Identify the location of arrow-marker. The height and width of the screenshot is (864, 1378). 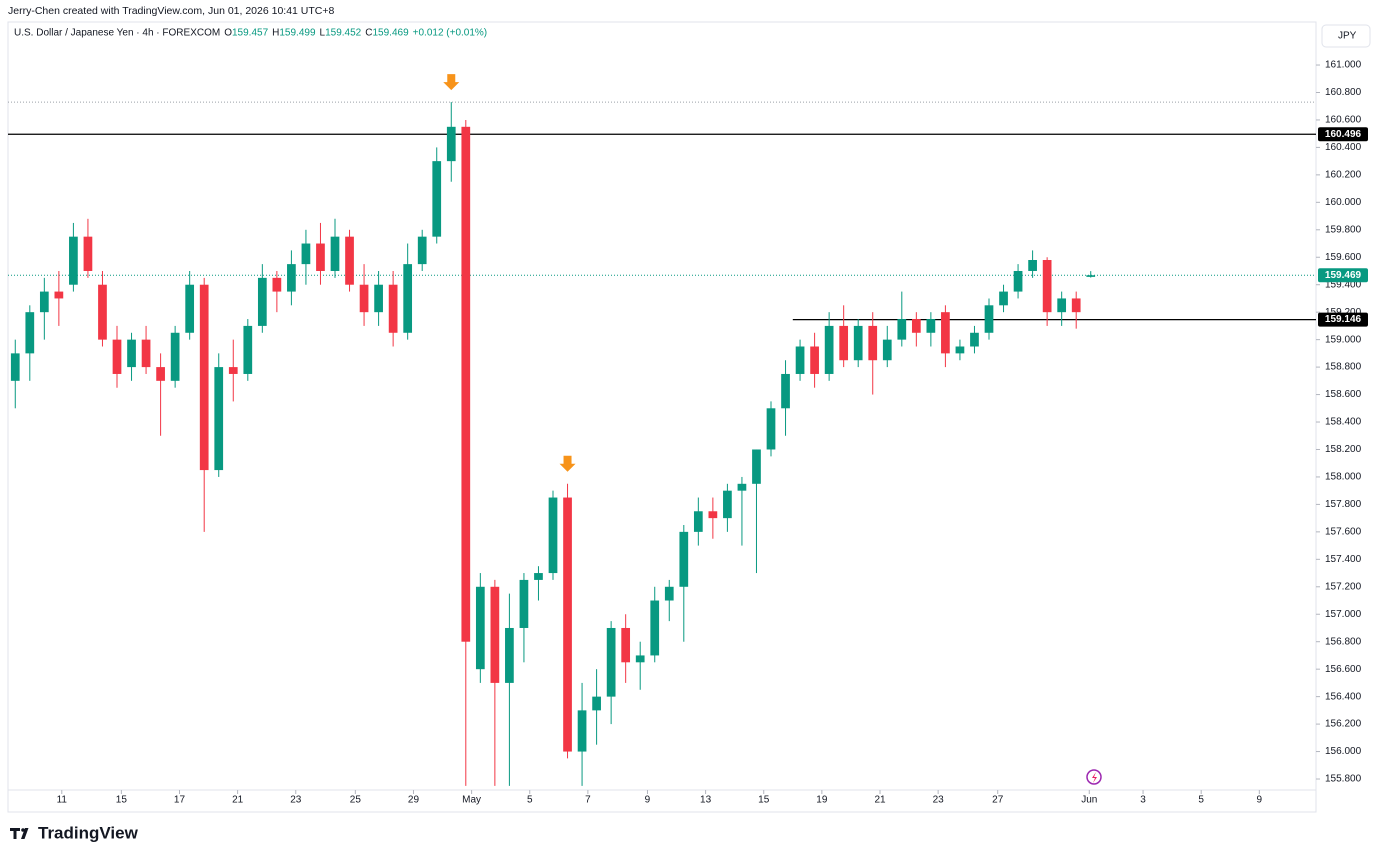
(451, 82).